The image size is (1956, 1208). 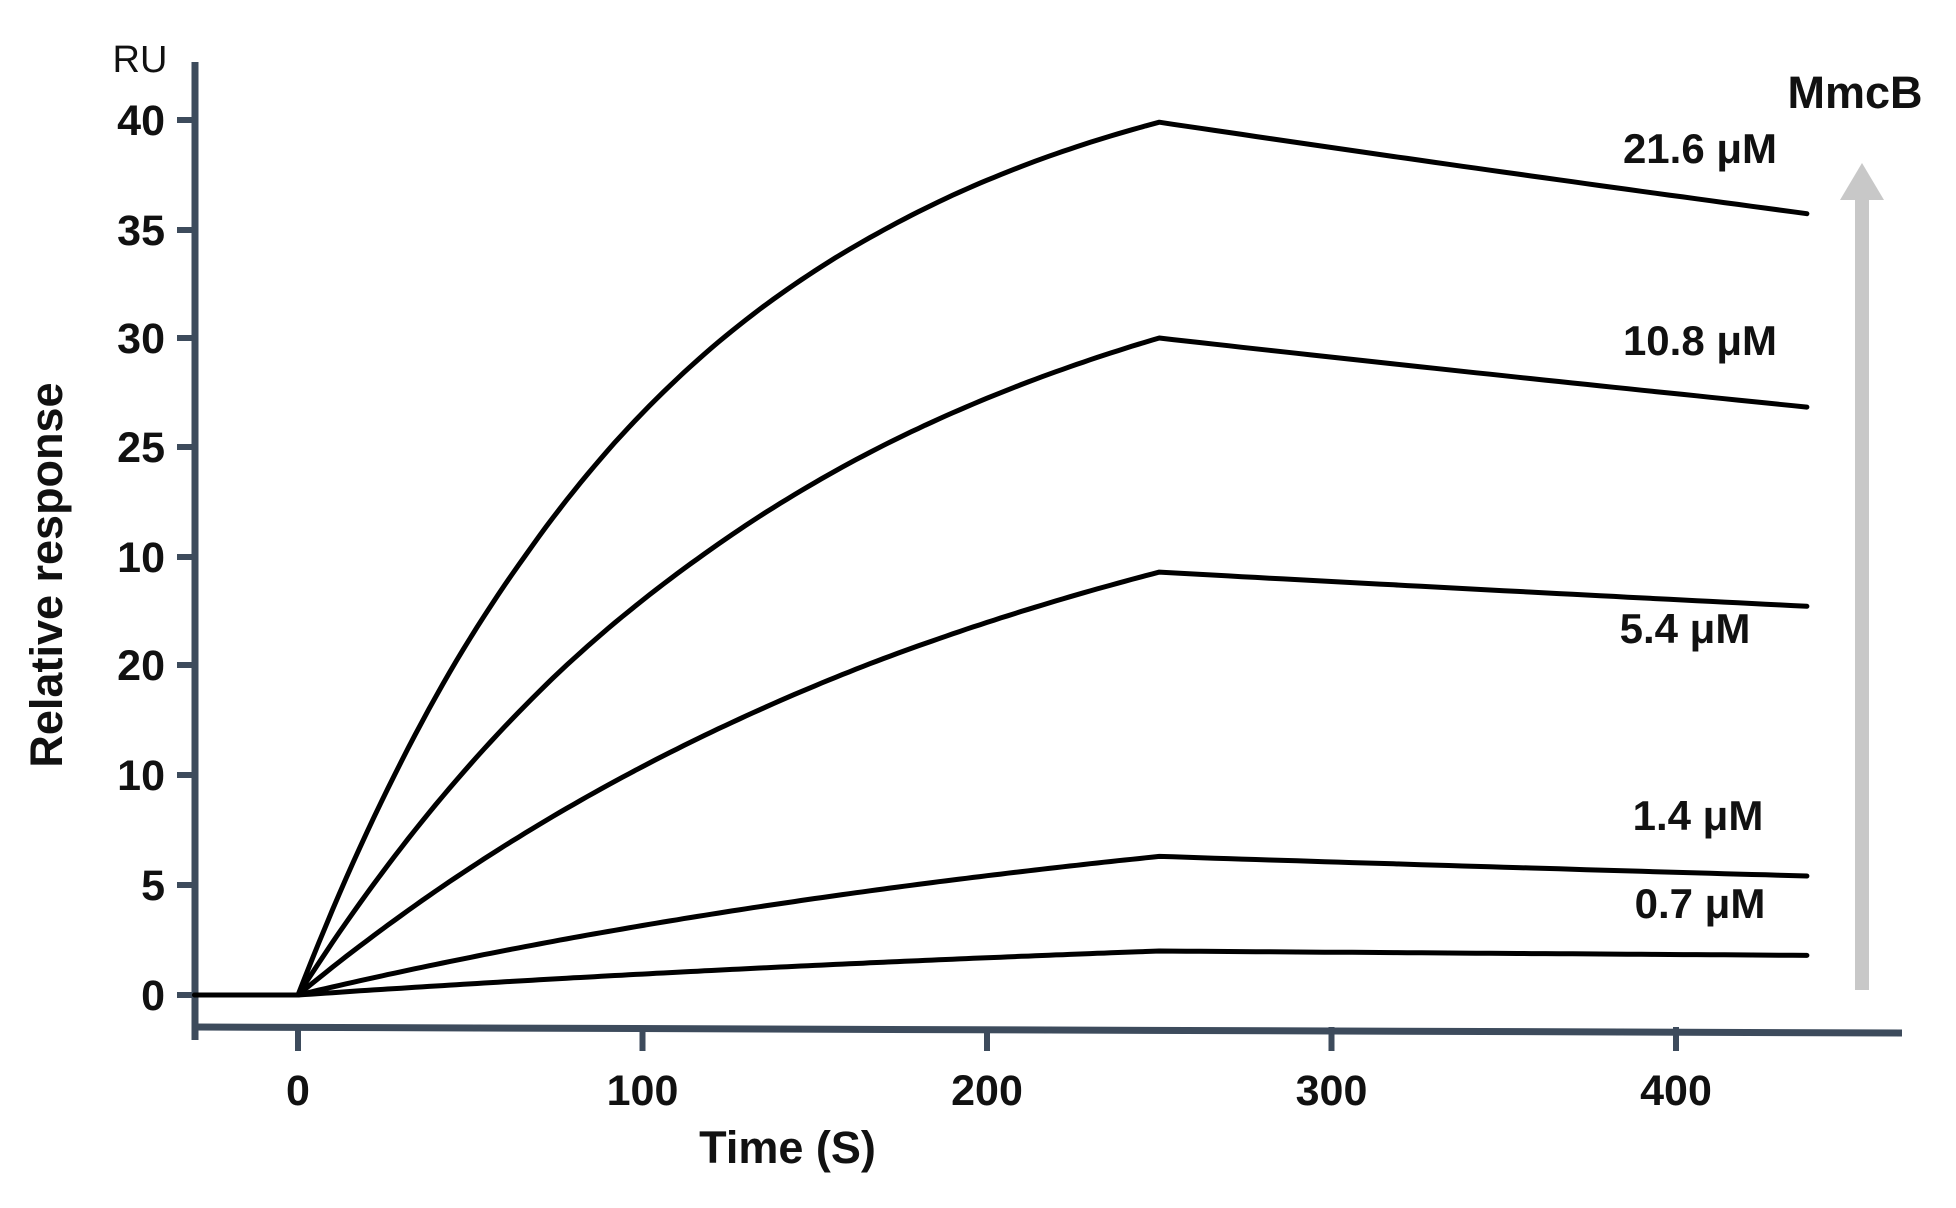 What do you see at coordinates (141, 231) in the screenshot?
I see `y-tick-label: 35` at bounding box center [141, 231].